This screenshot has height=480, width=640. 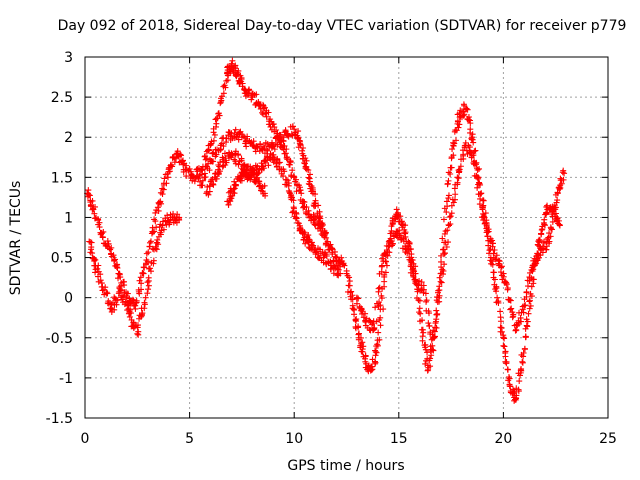 What do you see at coordinates (66, 379) in the screenshot?
I see `y-tick-label: -1` at bounding box center [66, 379].